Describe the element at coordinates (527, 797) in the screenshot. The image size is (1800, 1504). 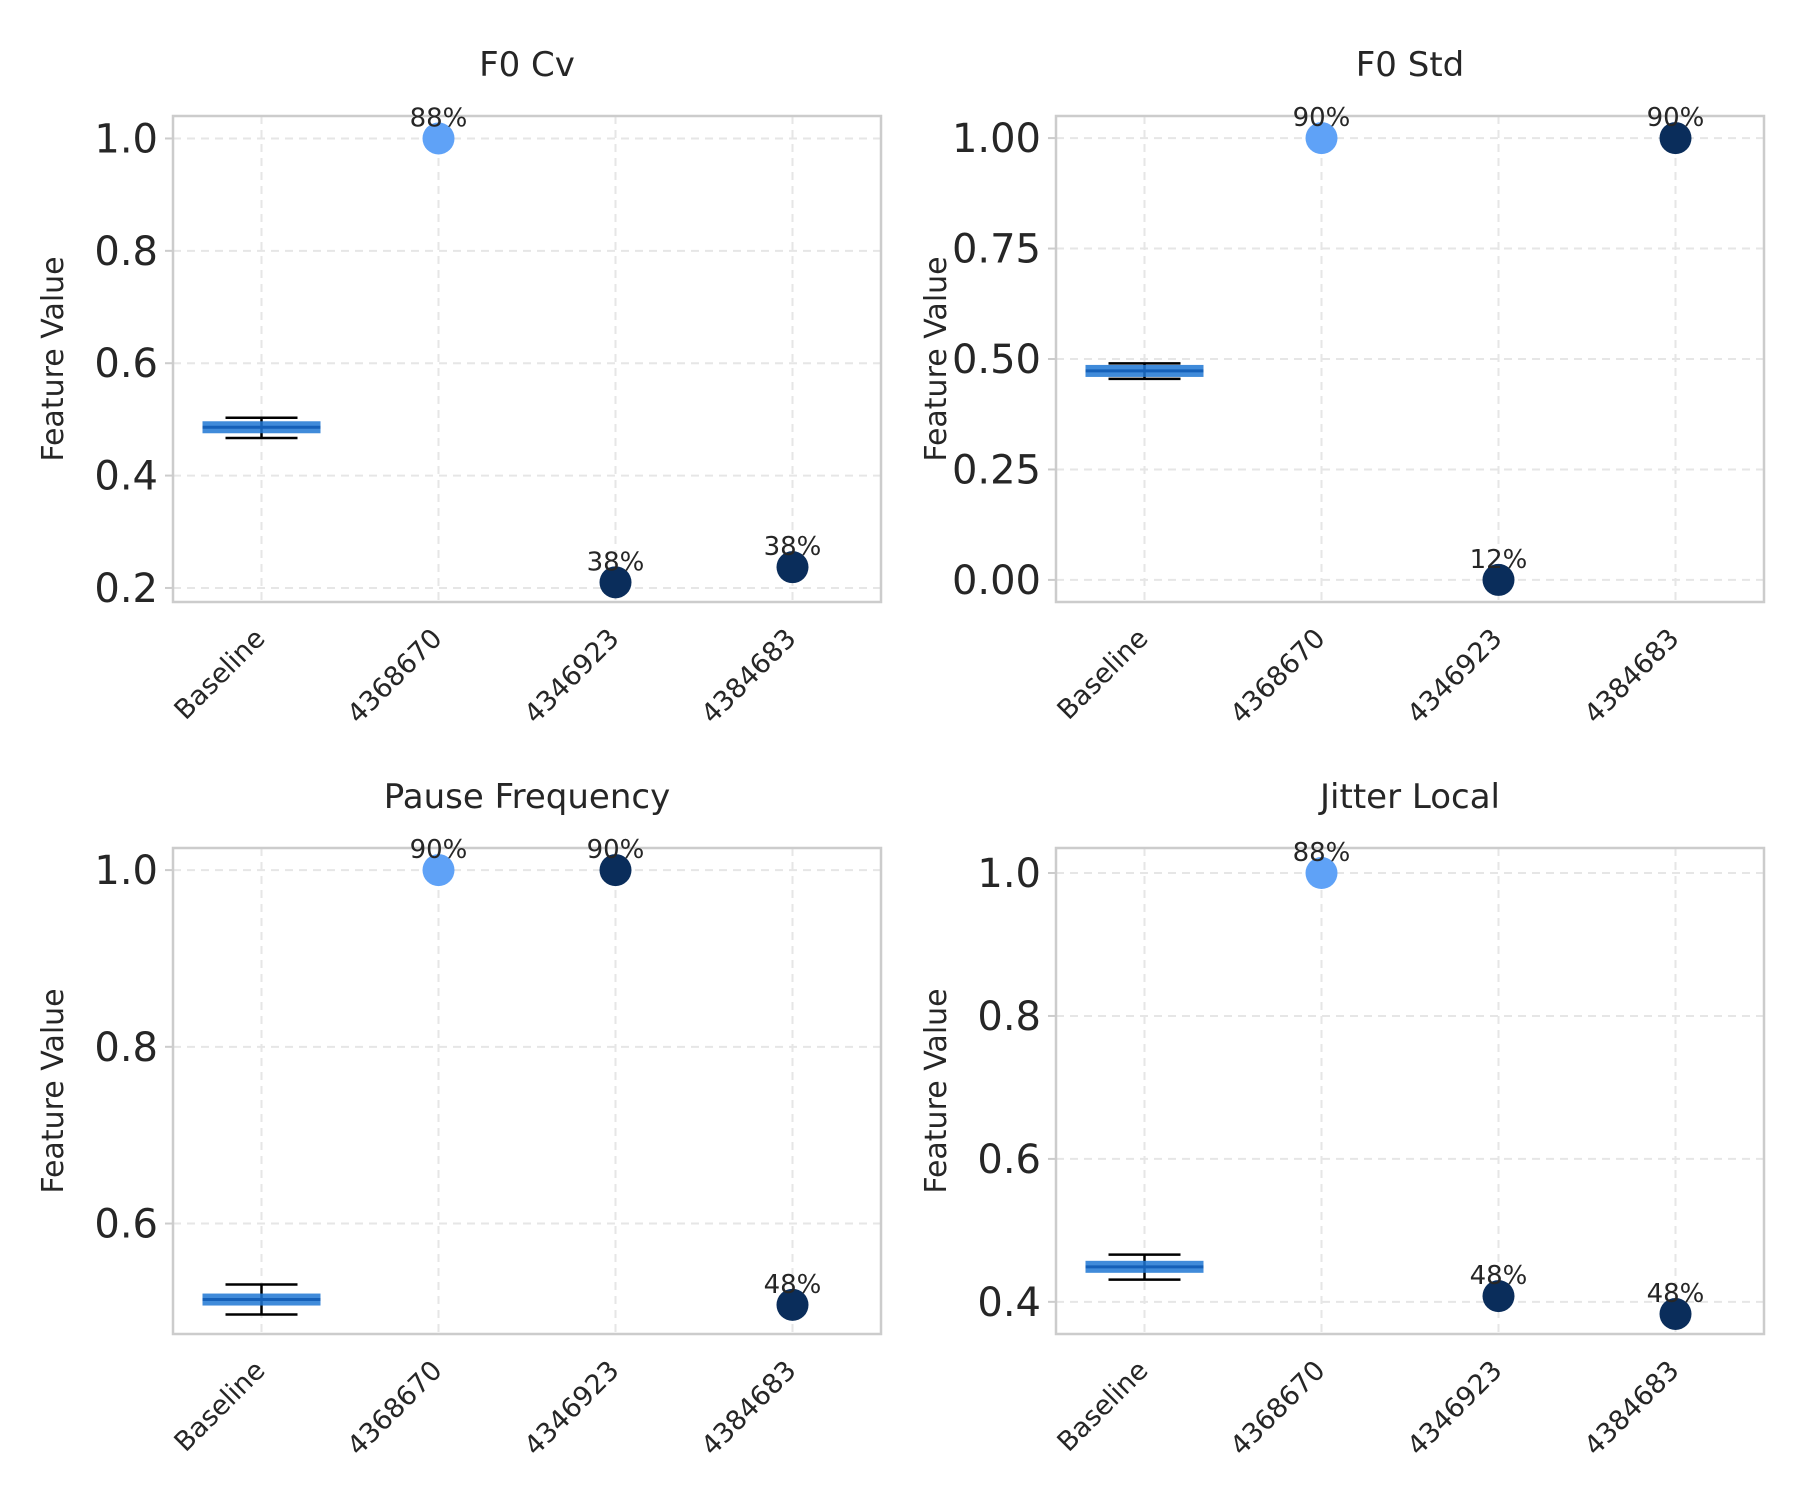
I see `chart-title: Pause Frequency` at that location.